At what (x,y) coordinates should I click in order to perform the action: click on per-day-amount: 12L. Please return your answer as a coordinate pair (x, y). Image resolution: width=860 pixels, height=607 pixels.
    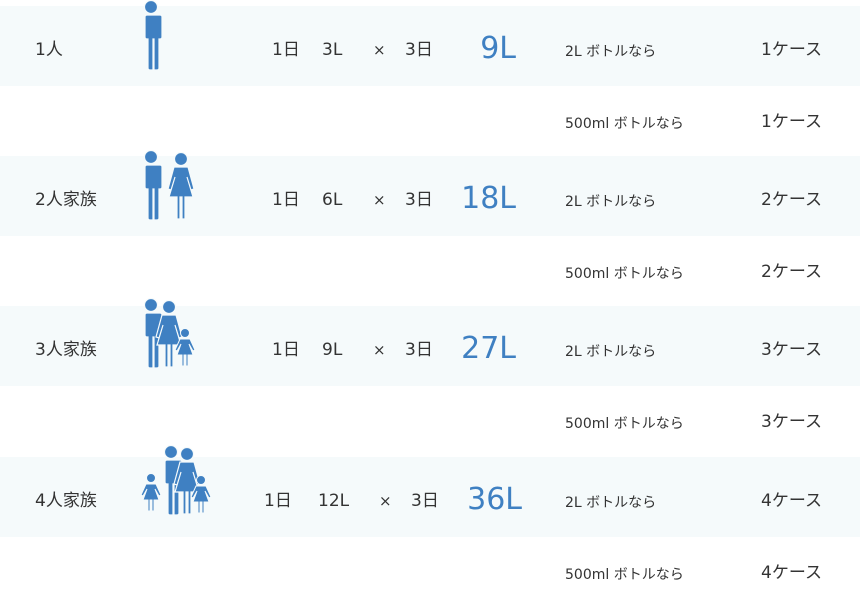
    Looking at the image, I should click on (334, 501).